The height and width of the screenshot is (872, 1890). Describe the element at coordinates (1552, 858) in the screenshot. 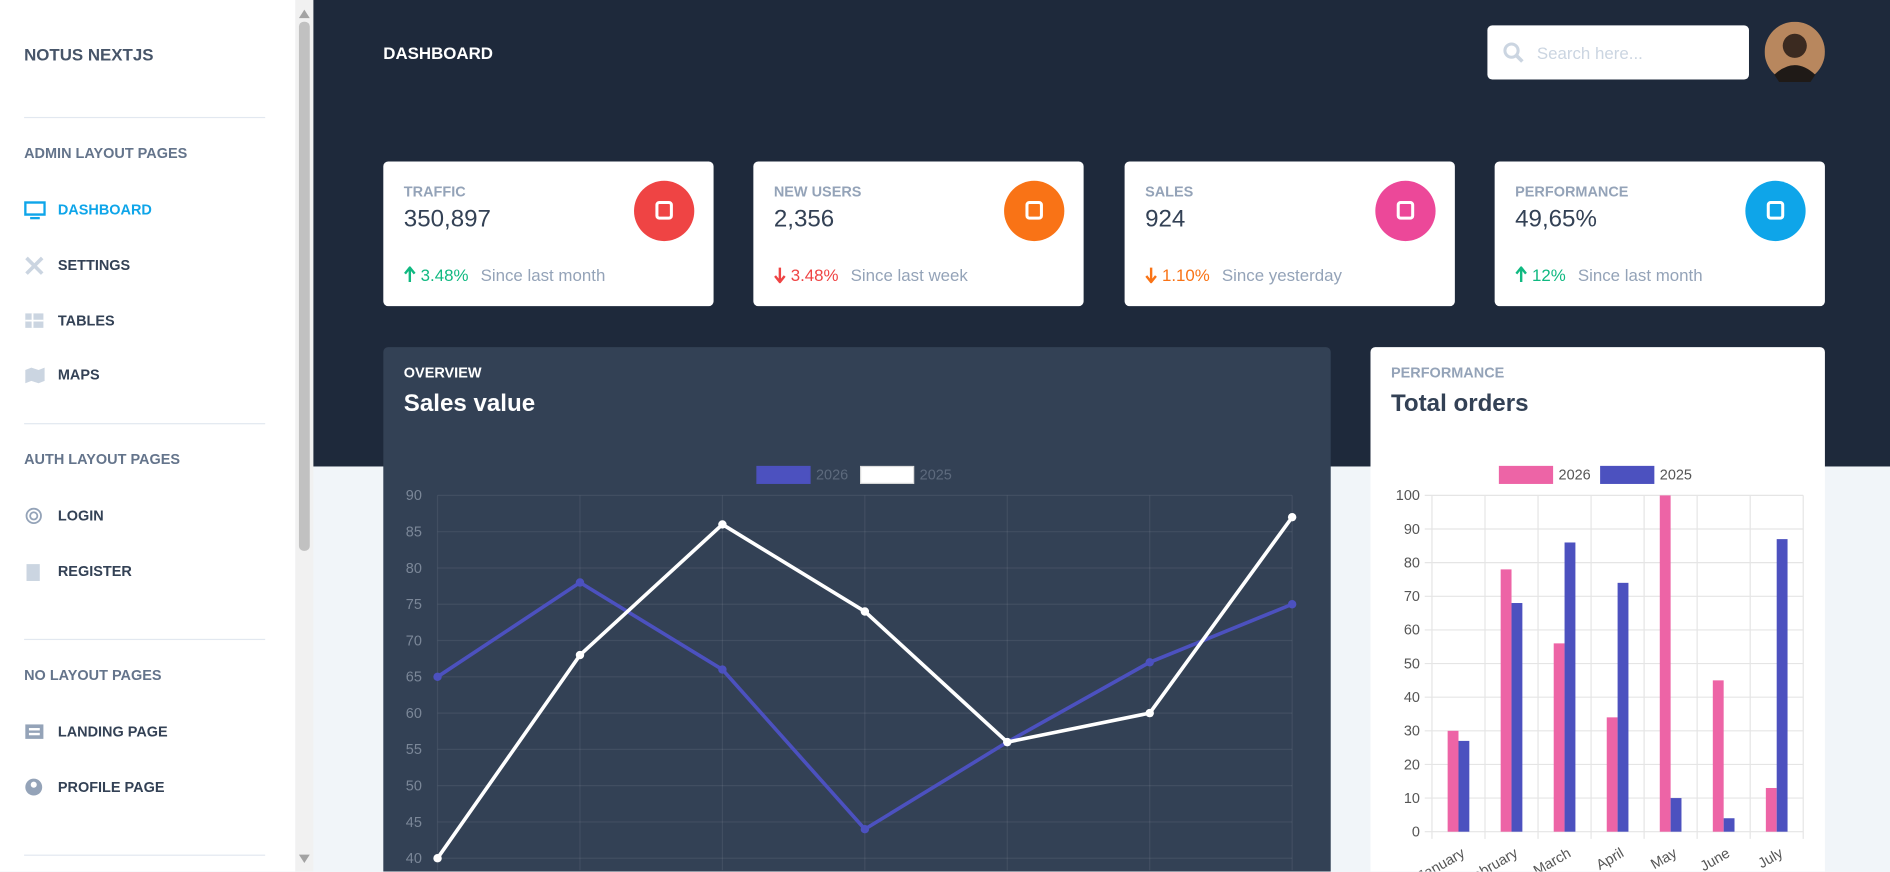

I see `x-tick-label: March` at that location.